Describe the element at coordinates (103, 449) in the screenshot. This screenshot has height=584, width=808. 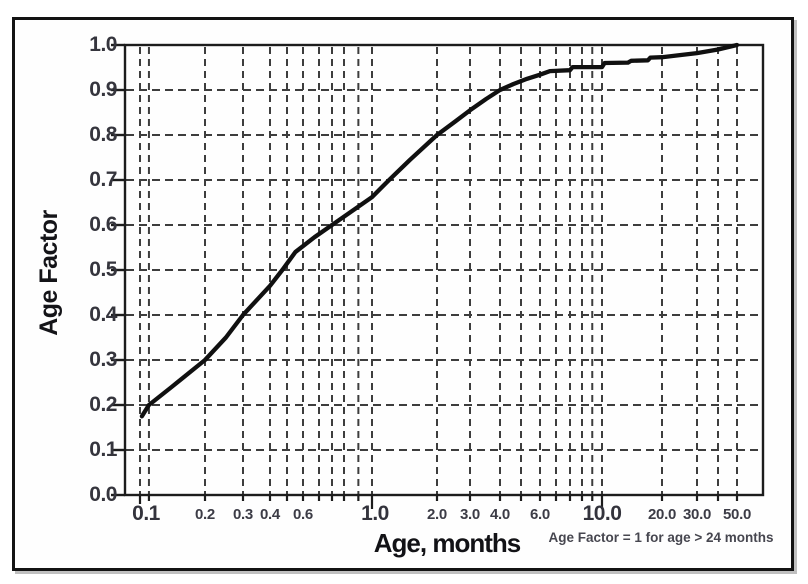
I see `y-tick-label: 0.1` at that location.